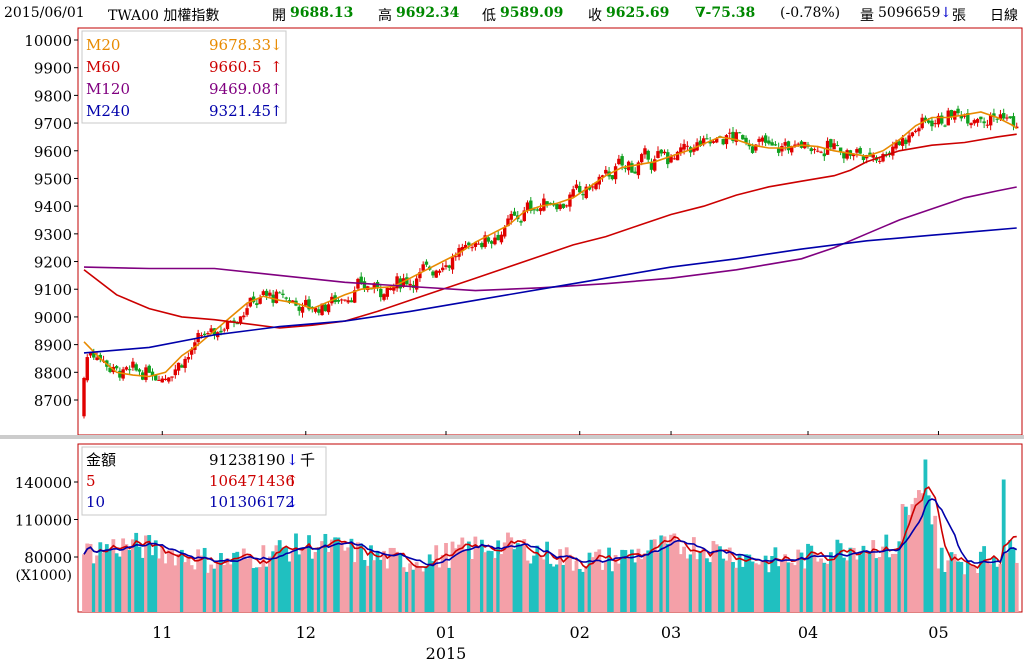 This screenshot has height=662, width=1024. Describe the element at coordinates (240, 89) in the screenshot. I see `price-legend-value: 9469.08` at that location.